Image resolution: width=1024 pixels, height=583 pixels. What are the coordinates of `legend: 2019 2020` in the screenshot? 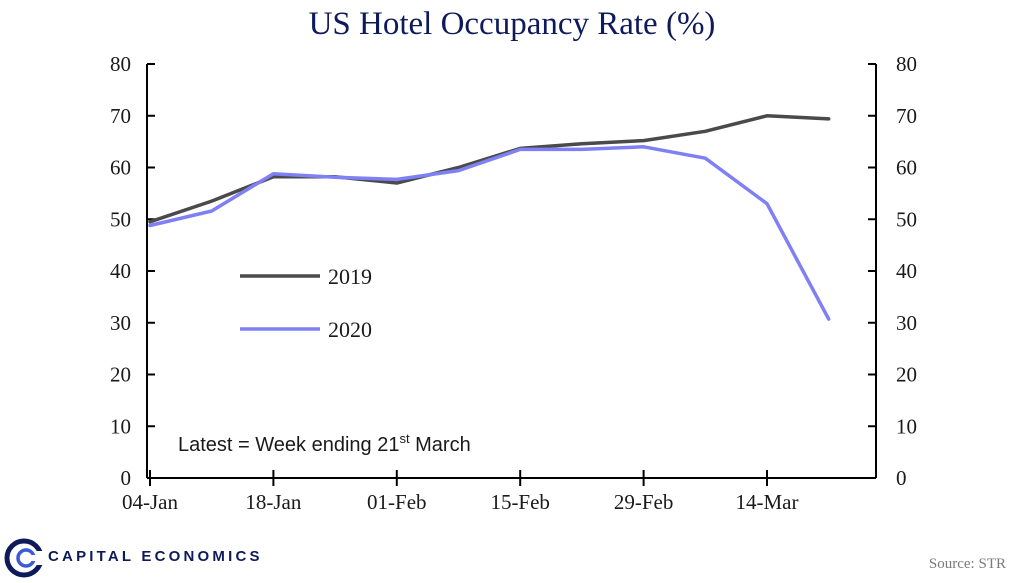 It's located at (306, 303).